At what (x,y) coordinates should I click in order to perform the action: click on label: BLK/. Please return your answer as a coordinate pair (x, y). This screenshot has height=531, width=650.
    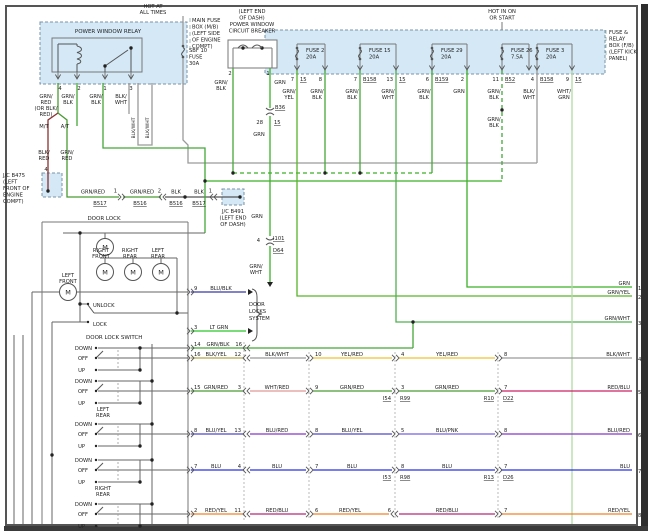
    Looking at the image, I should click on (44, 153).